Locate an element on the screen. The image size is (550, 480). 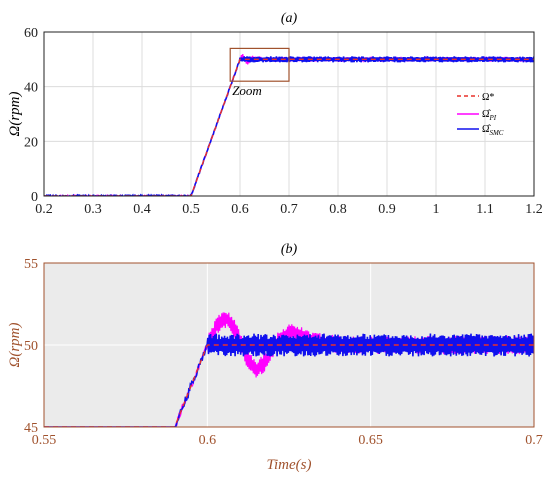
y-tick-label: 60 is located at coordinates (31, 33).